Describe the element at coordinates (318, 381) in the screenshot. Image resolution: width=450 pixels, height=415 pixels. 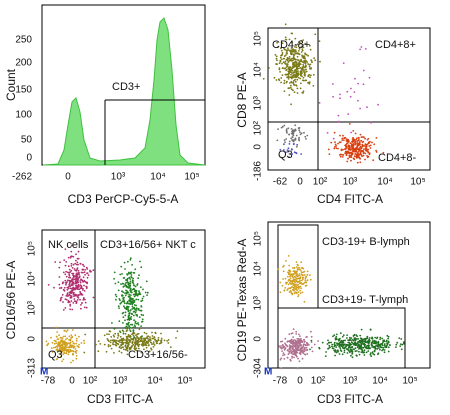
I see `x-tick-label: 10²` at that location.